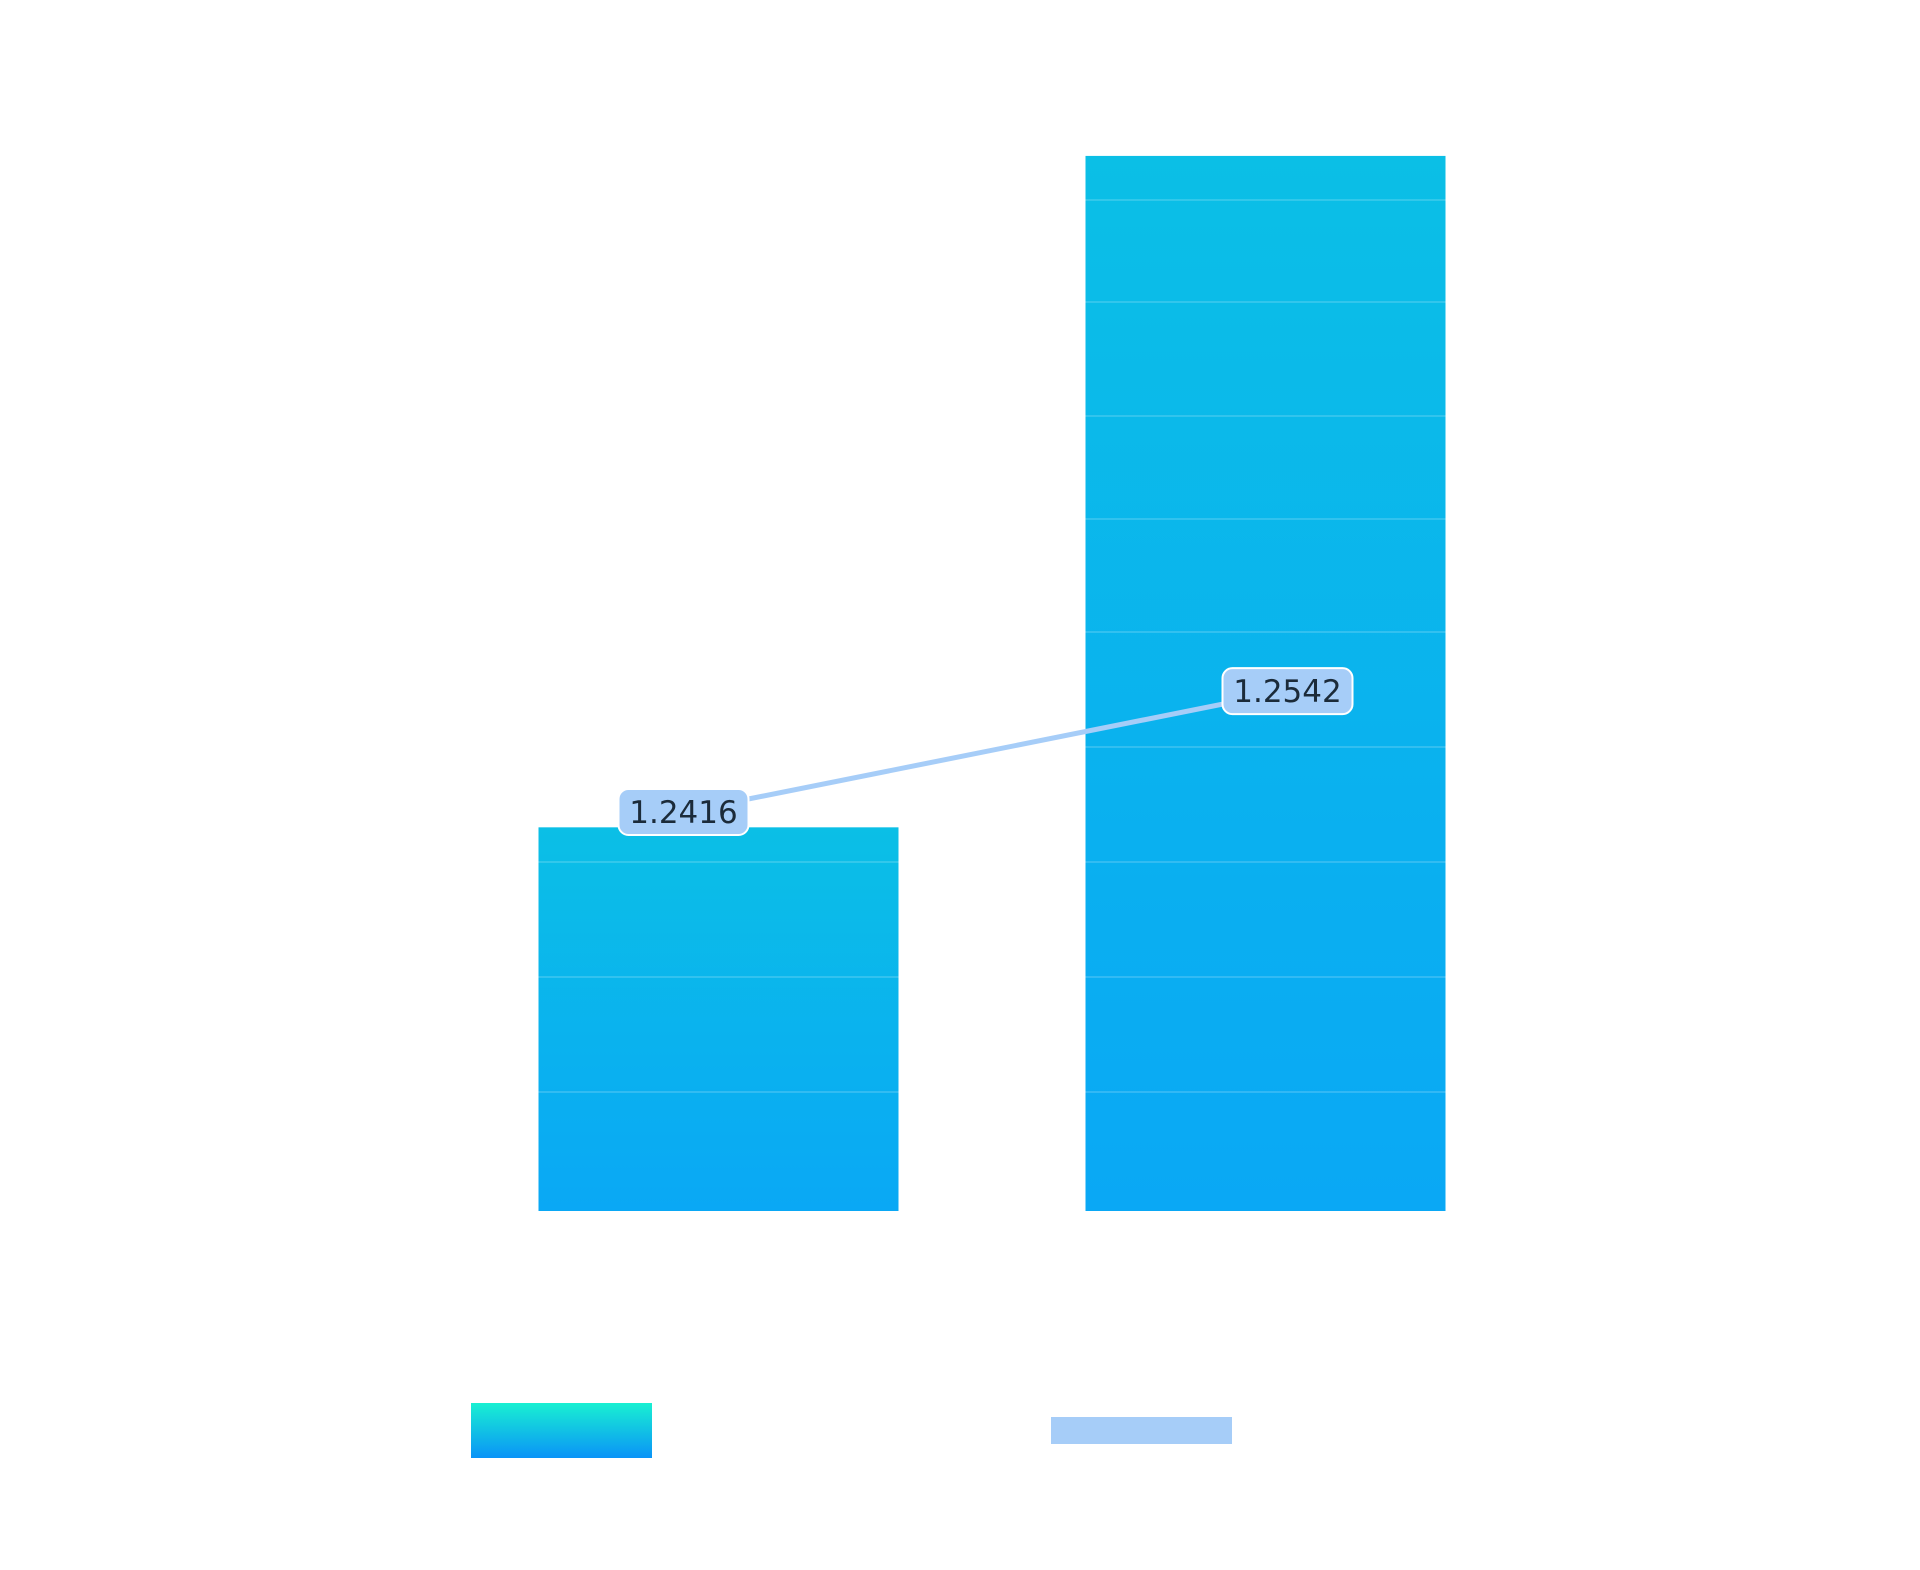 The height and width of the screenshot is (1570, 1920). I want to click on legend, so click(851, 1430).